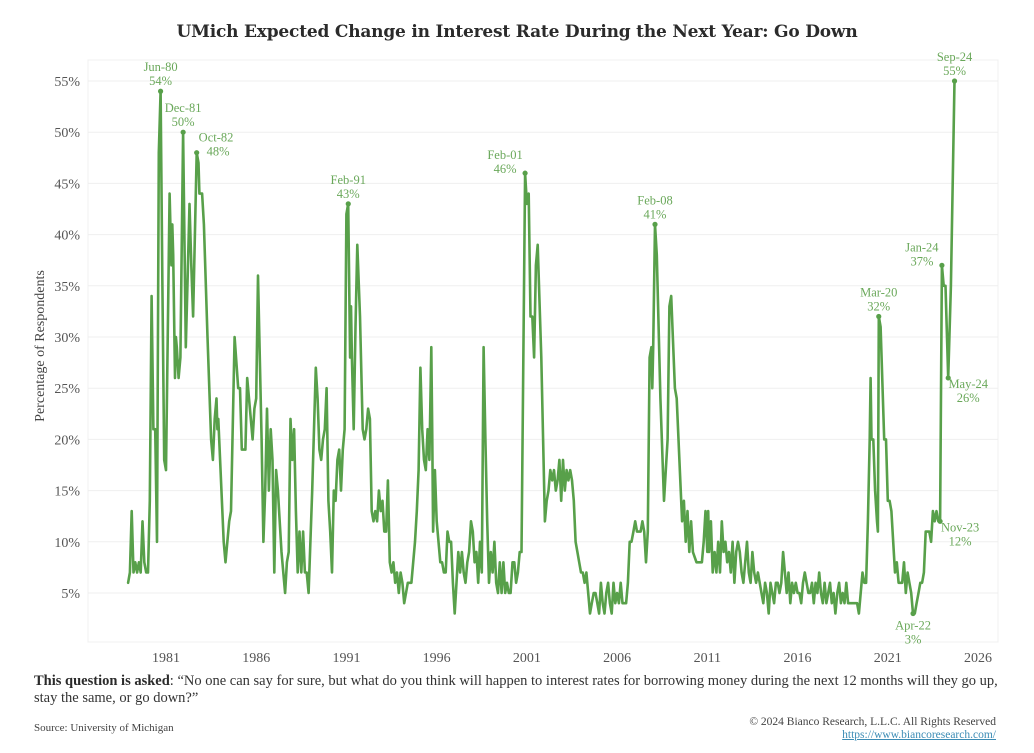 The width and height of the screenshot is (1034, 753). What do you see at coordinates (505, 169) in the screenshot?
I see `annotation-value: 46%` at bounding box center [505, 169].